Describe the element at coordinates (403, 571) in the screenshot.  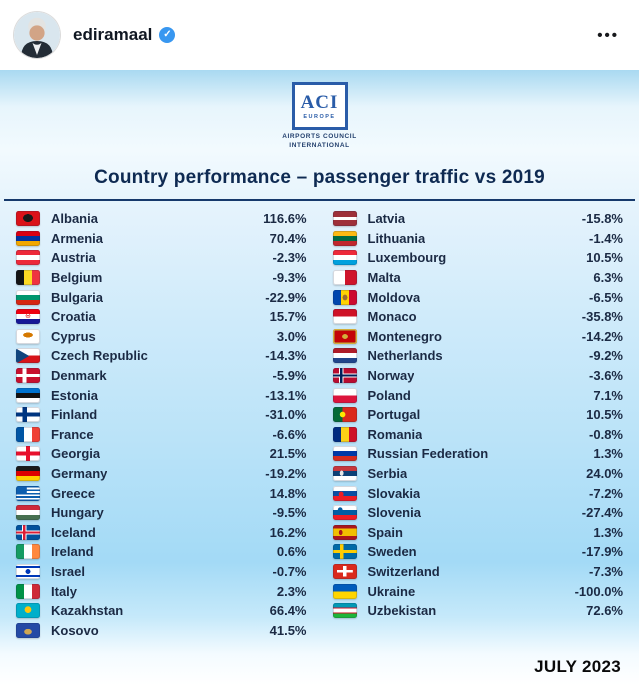
I see `country-name: Switzerland` at that location.